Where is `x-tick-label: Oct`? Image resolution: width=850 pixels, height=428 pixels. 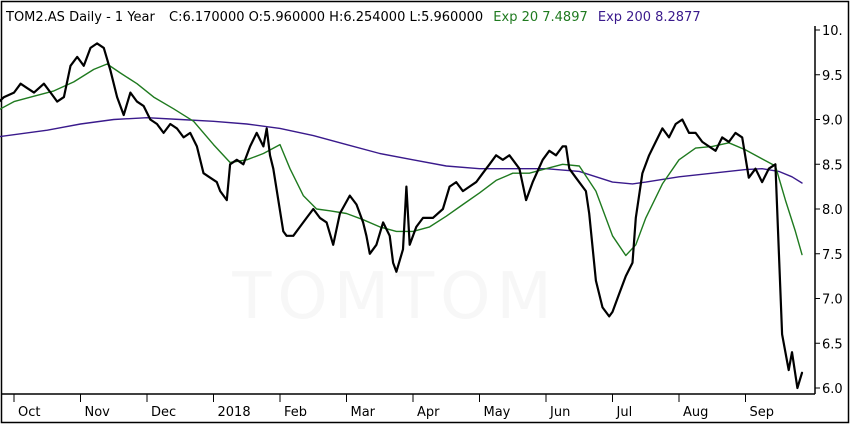 x-tick-label: Oct is located at coordinates (29, 412).